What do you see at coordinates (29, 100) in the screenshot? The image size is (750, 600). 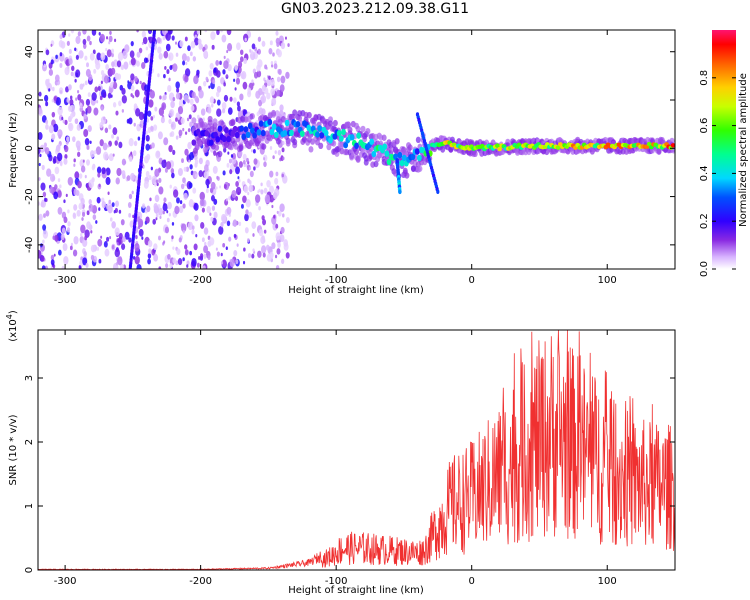 I see `spectrogram-ytick-label: 20` at bounding box center [29, 100].